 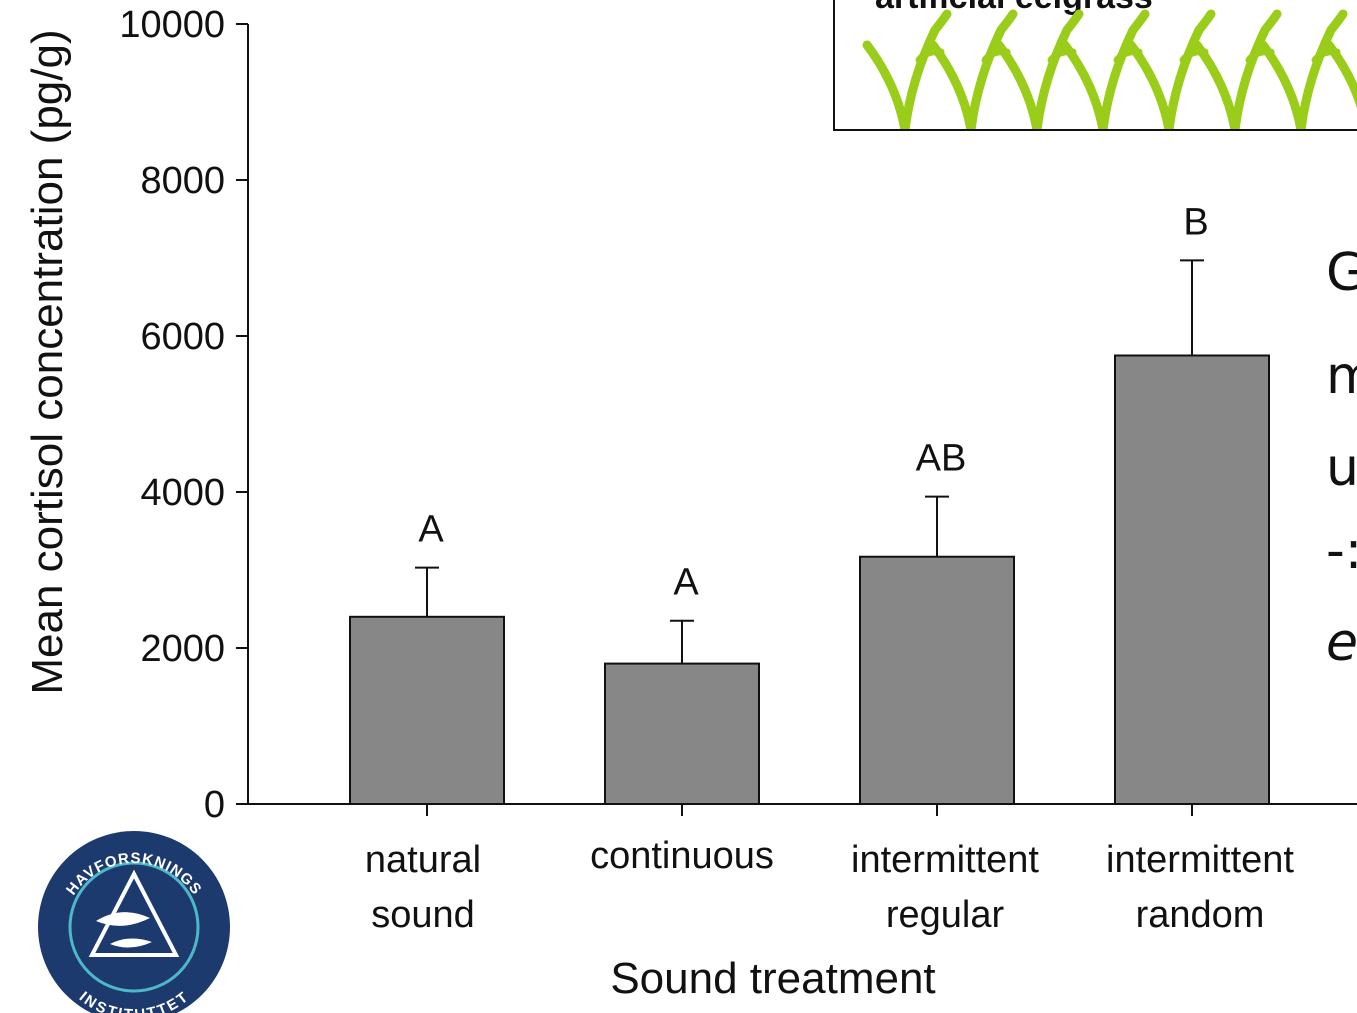 I want to click on x-axis-title: Sound treatment, so click(x=772, y=978).